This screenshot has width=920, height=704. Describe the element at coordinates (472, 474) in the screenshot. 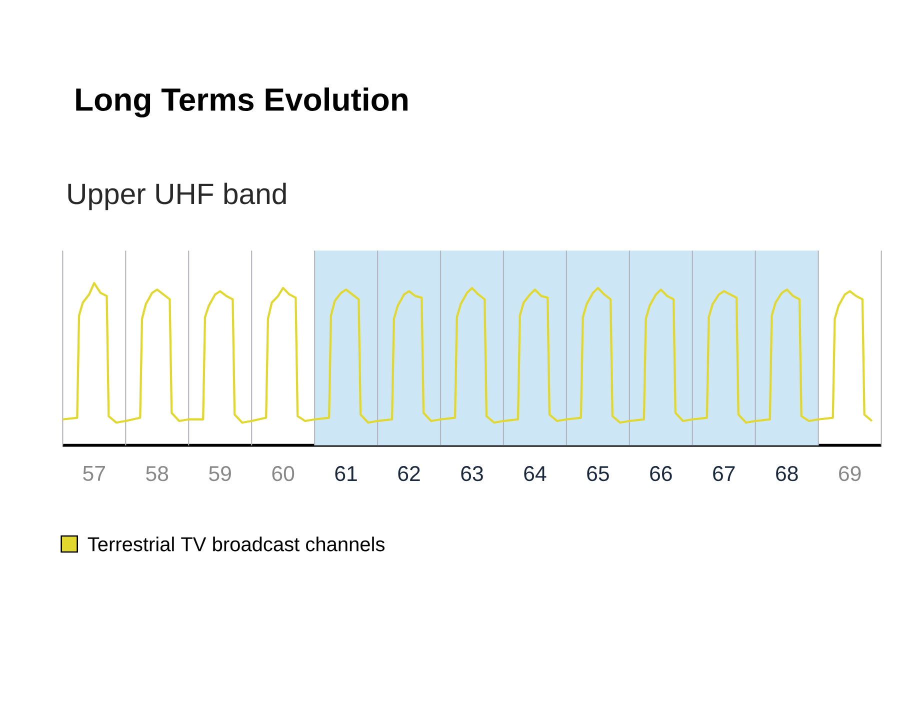

I see `x-tick-label: 63` at that location.